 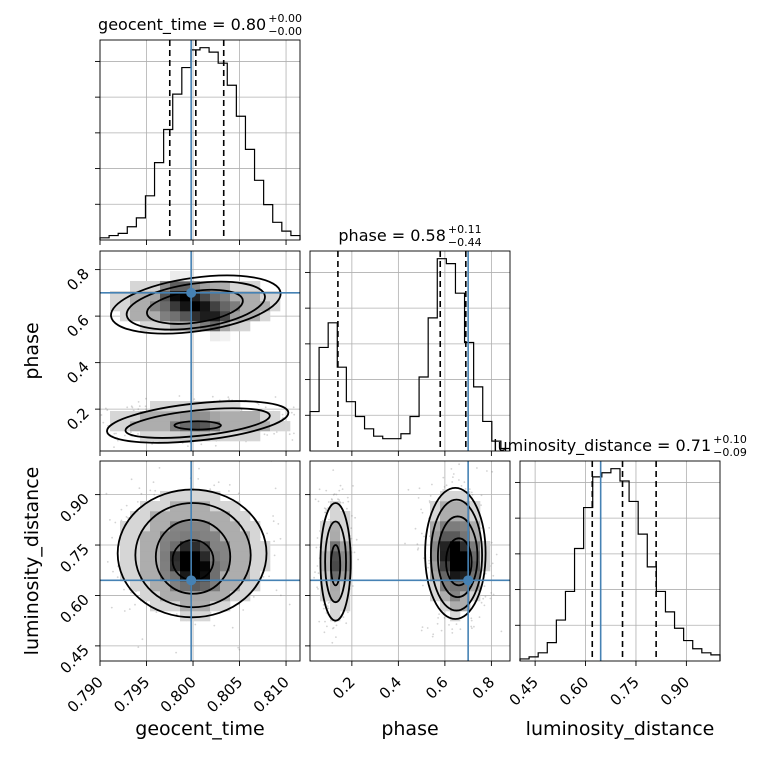 What do you see at coordinates (198, 142) in the screenshot?
I see `diag-panel-geocent_time` at bounding box center [198, 142].